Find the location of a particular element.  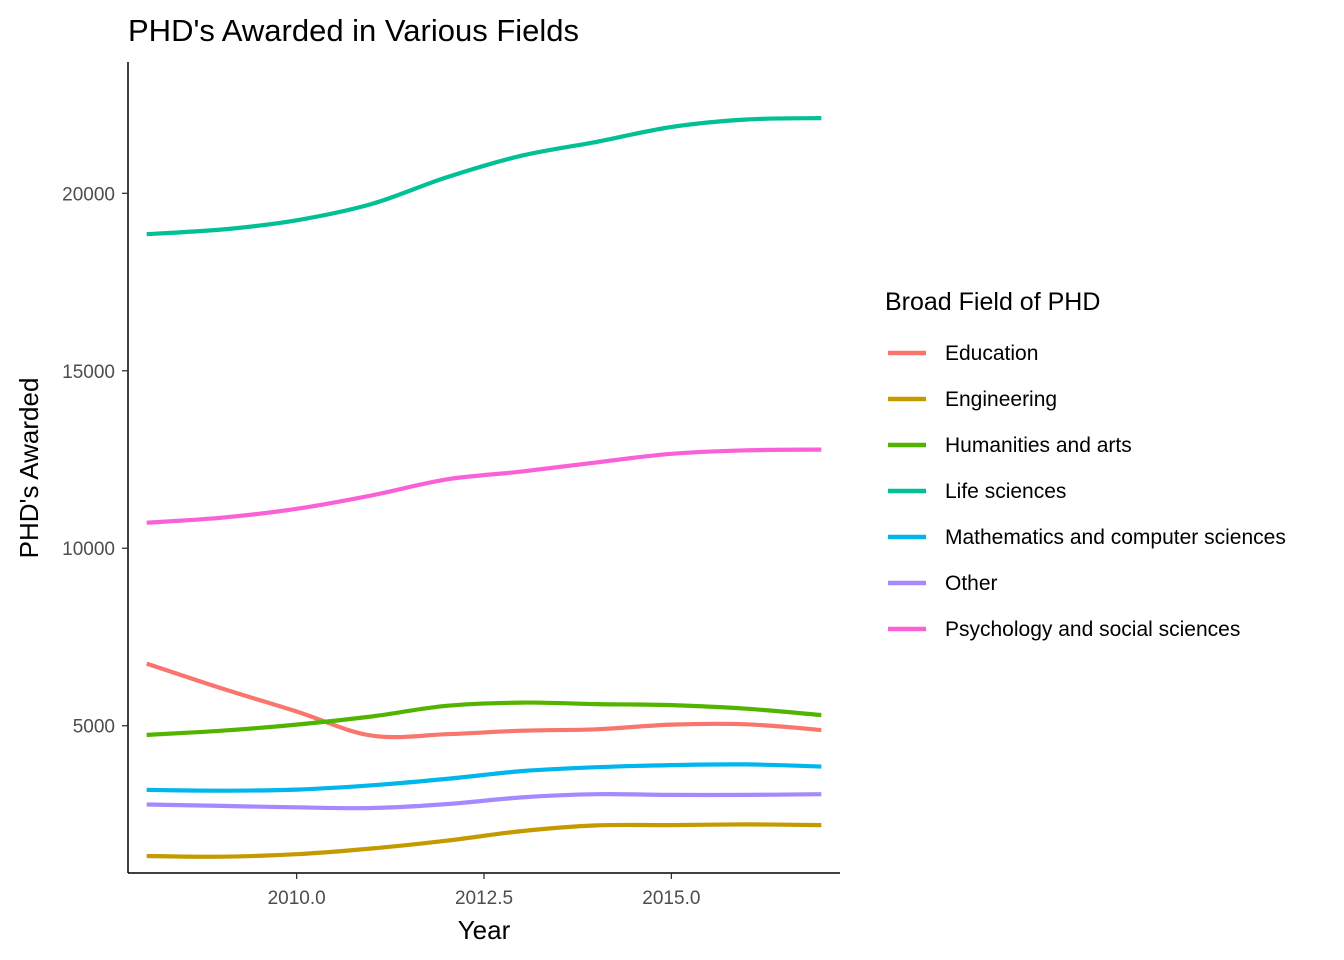

y-tick-label: 5000 is located at coordinates (94, 727).